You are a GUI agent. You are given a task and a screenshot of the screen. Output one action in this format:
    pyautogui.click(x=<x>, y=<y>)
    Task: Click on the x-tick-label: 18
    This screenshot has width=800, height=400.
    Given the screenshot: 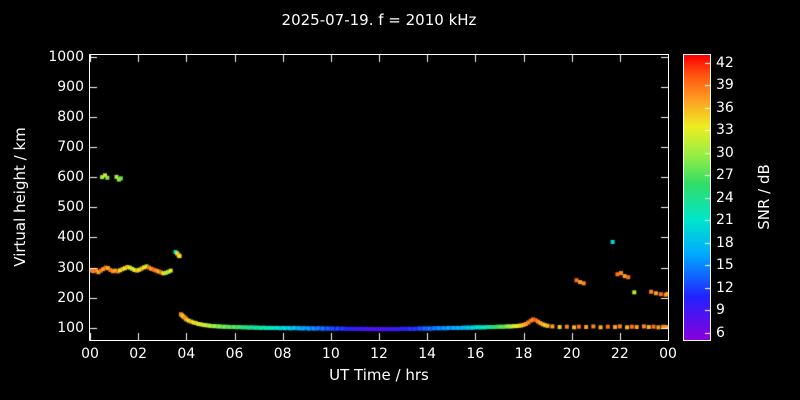 What is the action you would take?
    pyautogui.click(x=523, y=354)
    